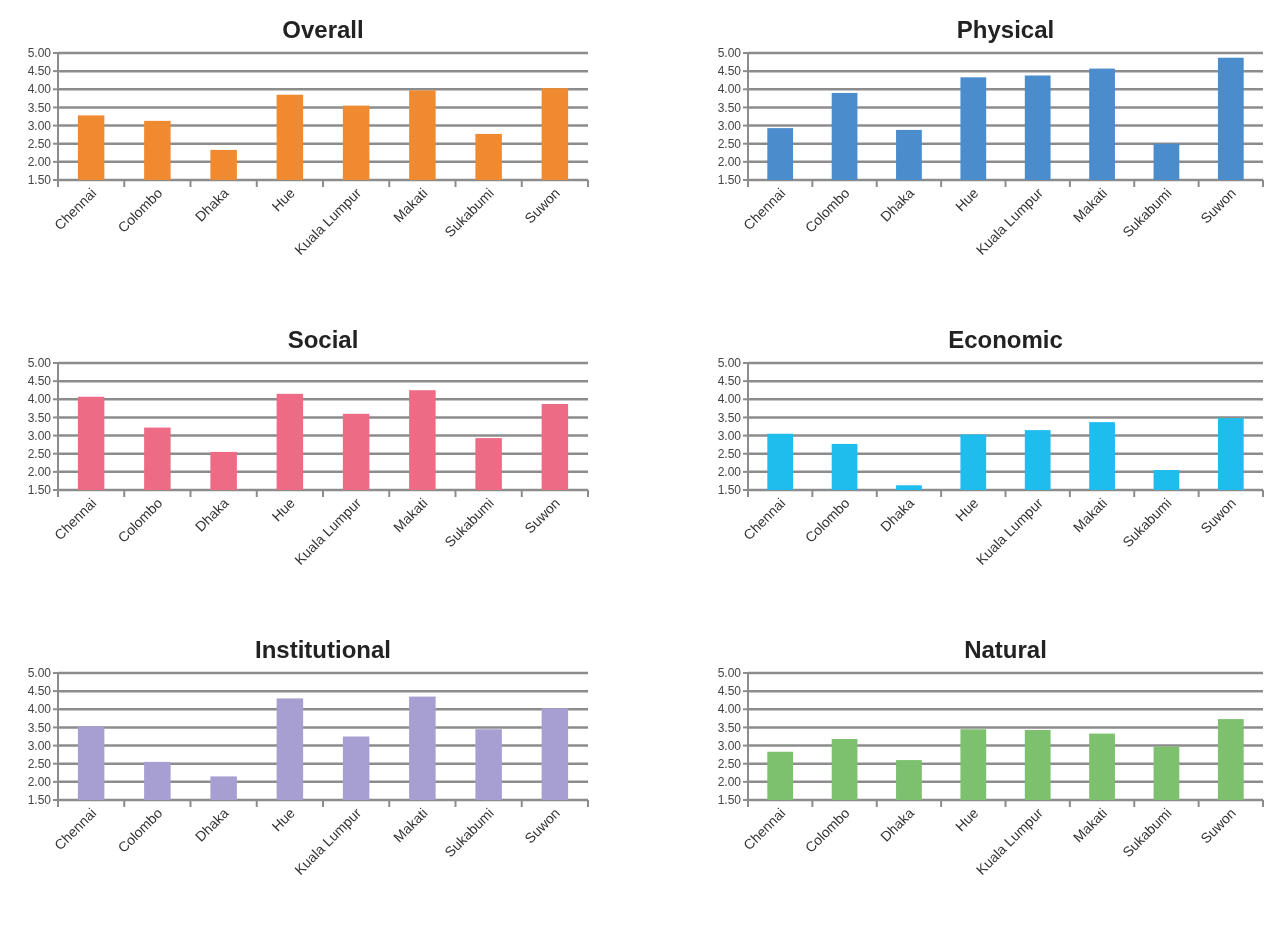  What do you see at coordinates (1005, 649) in the screenshot?
I see `chart-title: Natural` at bounding box center [1005, 649].